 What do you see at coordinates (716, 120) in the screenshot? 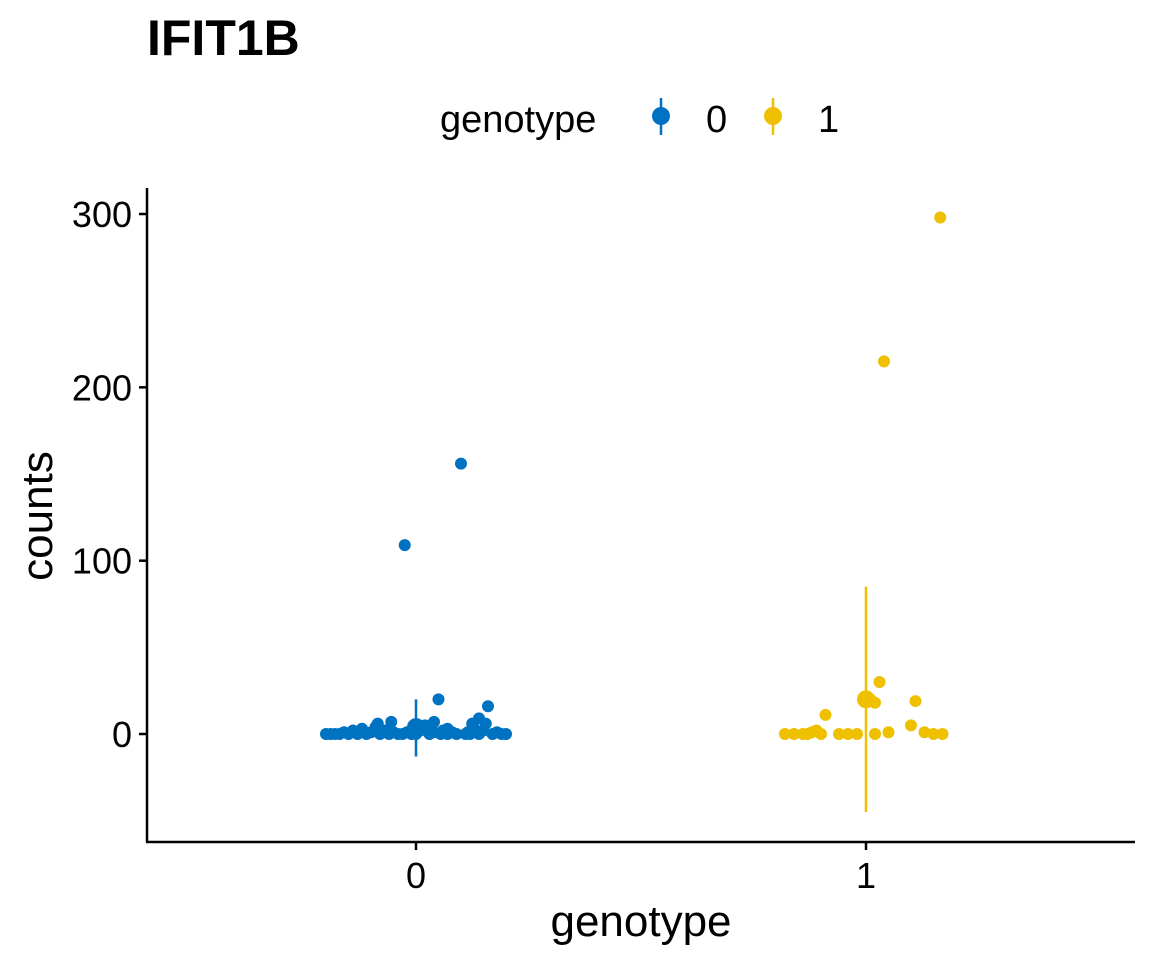
I see `legend-label-0: 0` at bounding box center [716, 120].